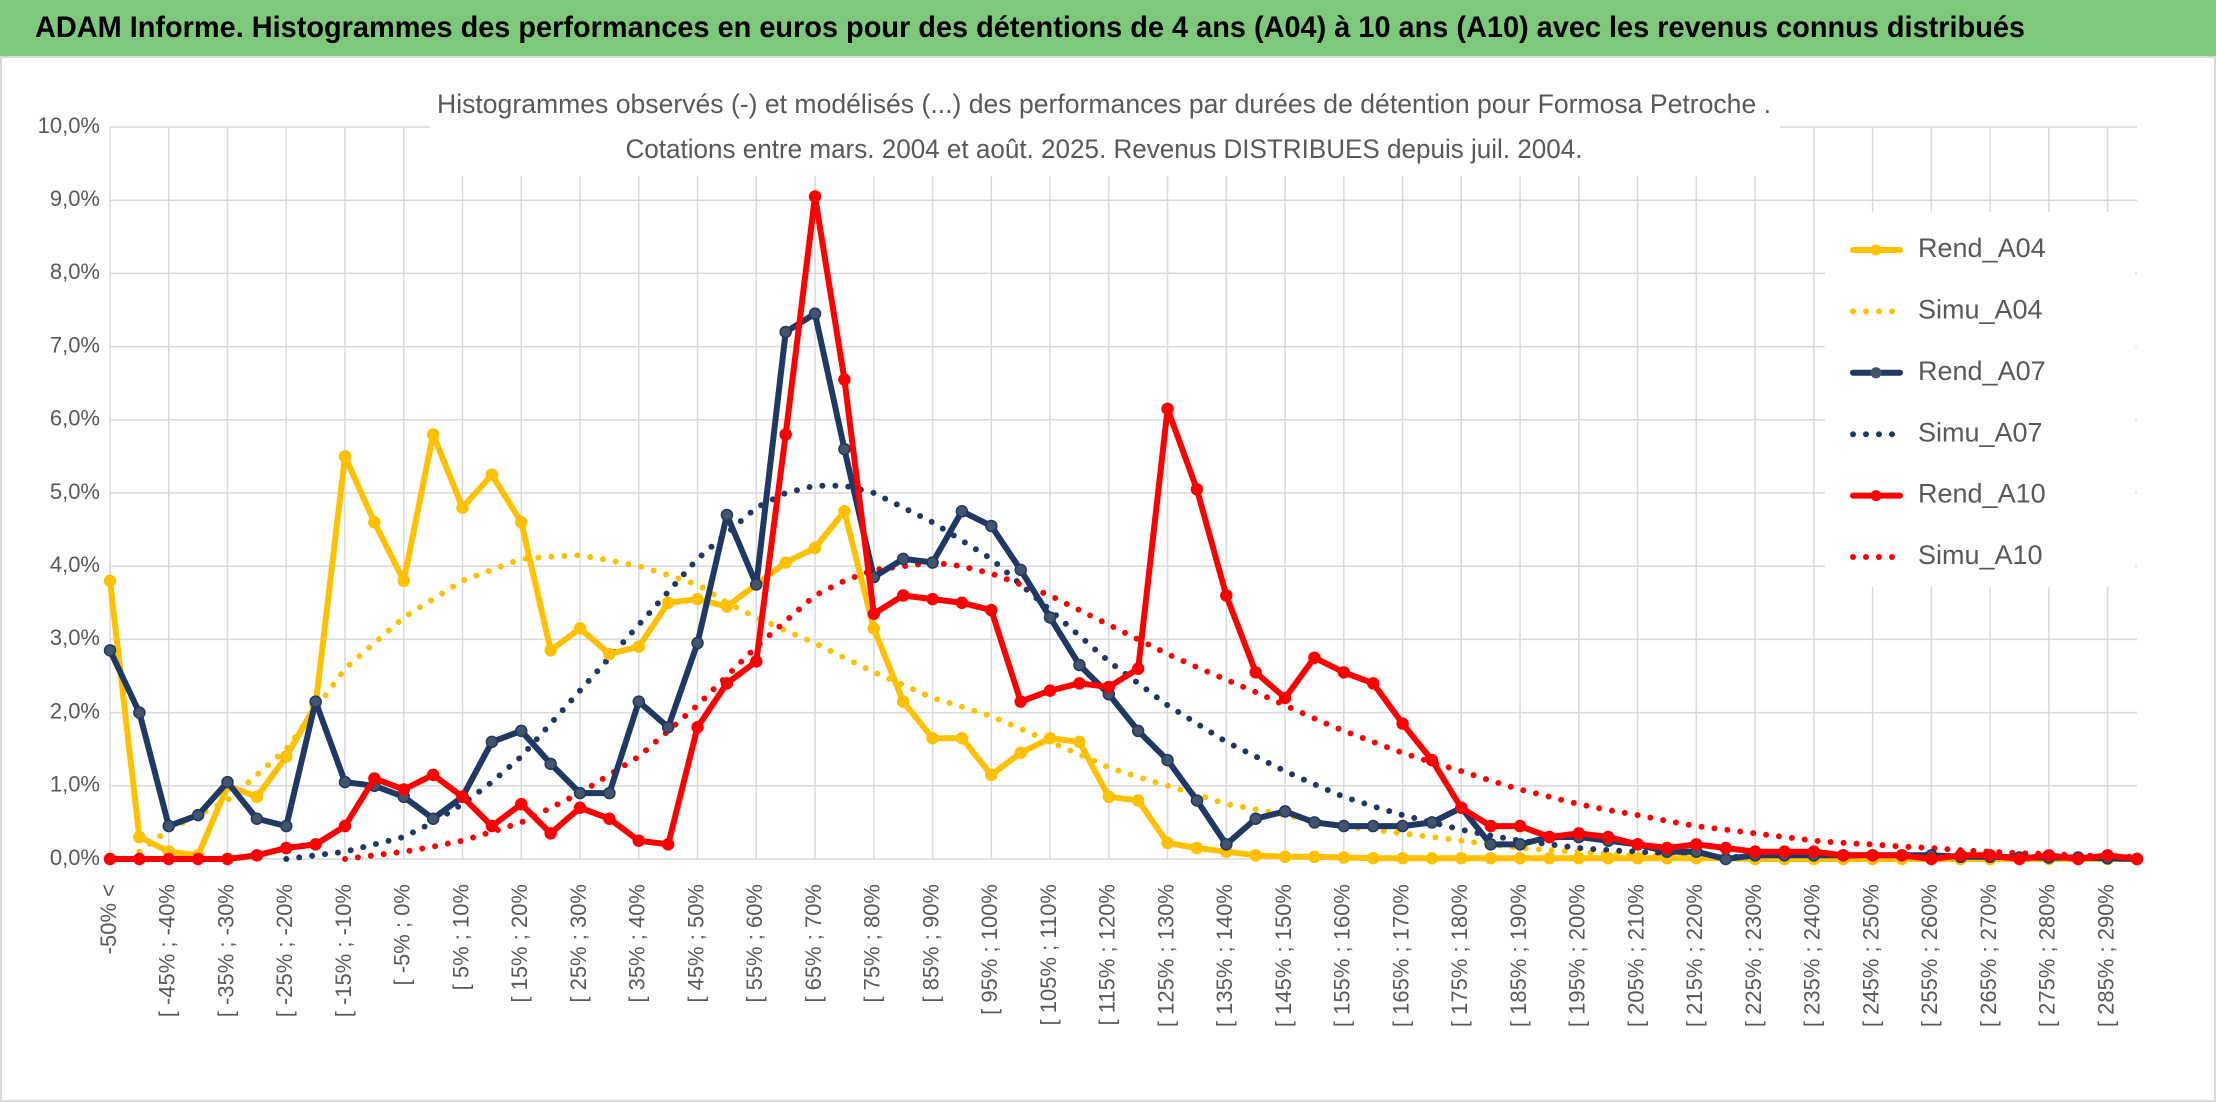 Image resolution: width=2216 pixels, height=1102 pixels. Describe the element at coordinates (75, 271) in the screenshot. I see `y-tick-label: 8,0%` at that location.